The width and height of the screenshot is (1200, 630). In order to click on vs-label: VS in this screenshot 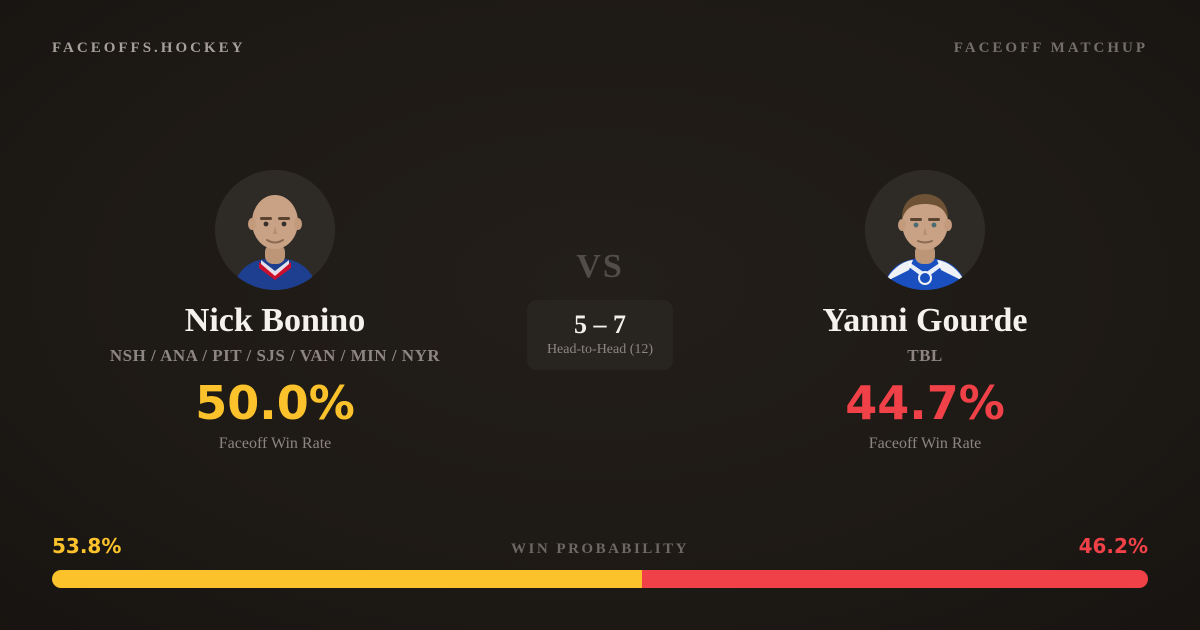, I will do `click(600, 266)`.